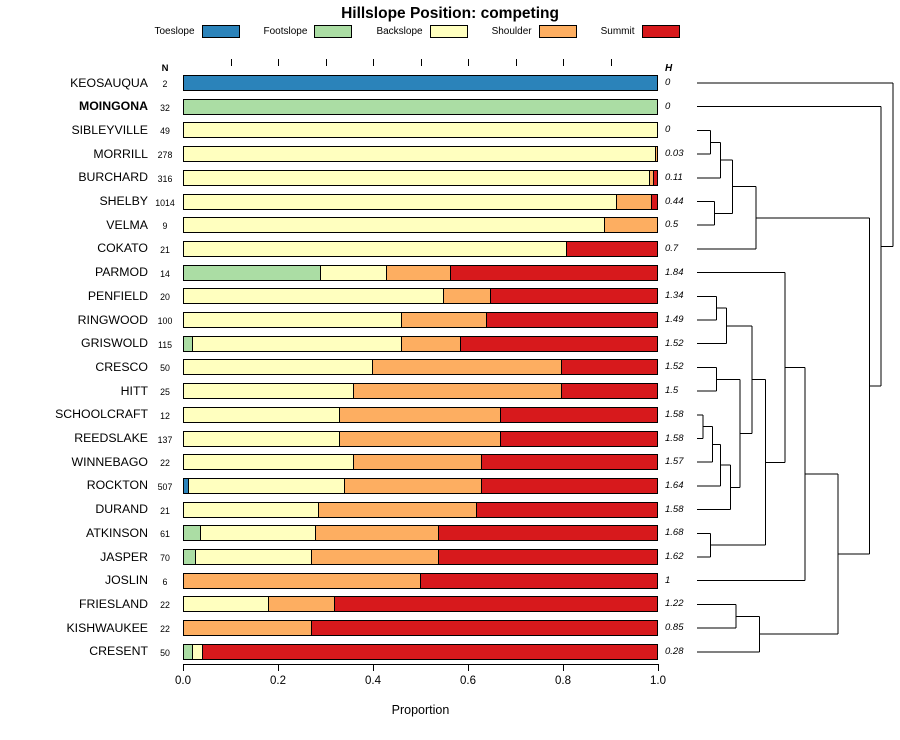  What do you see at coordinates (421, 664) in the screenshot?
I see `x-axis-line` at bounding box center [421, 664].